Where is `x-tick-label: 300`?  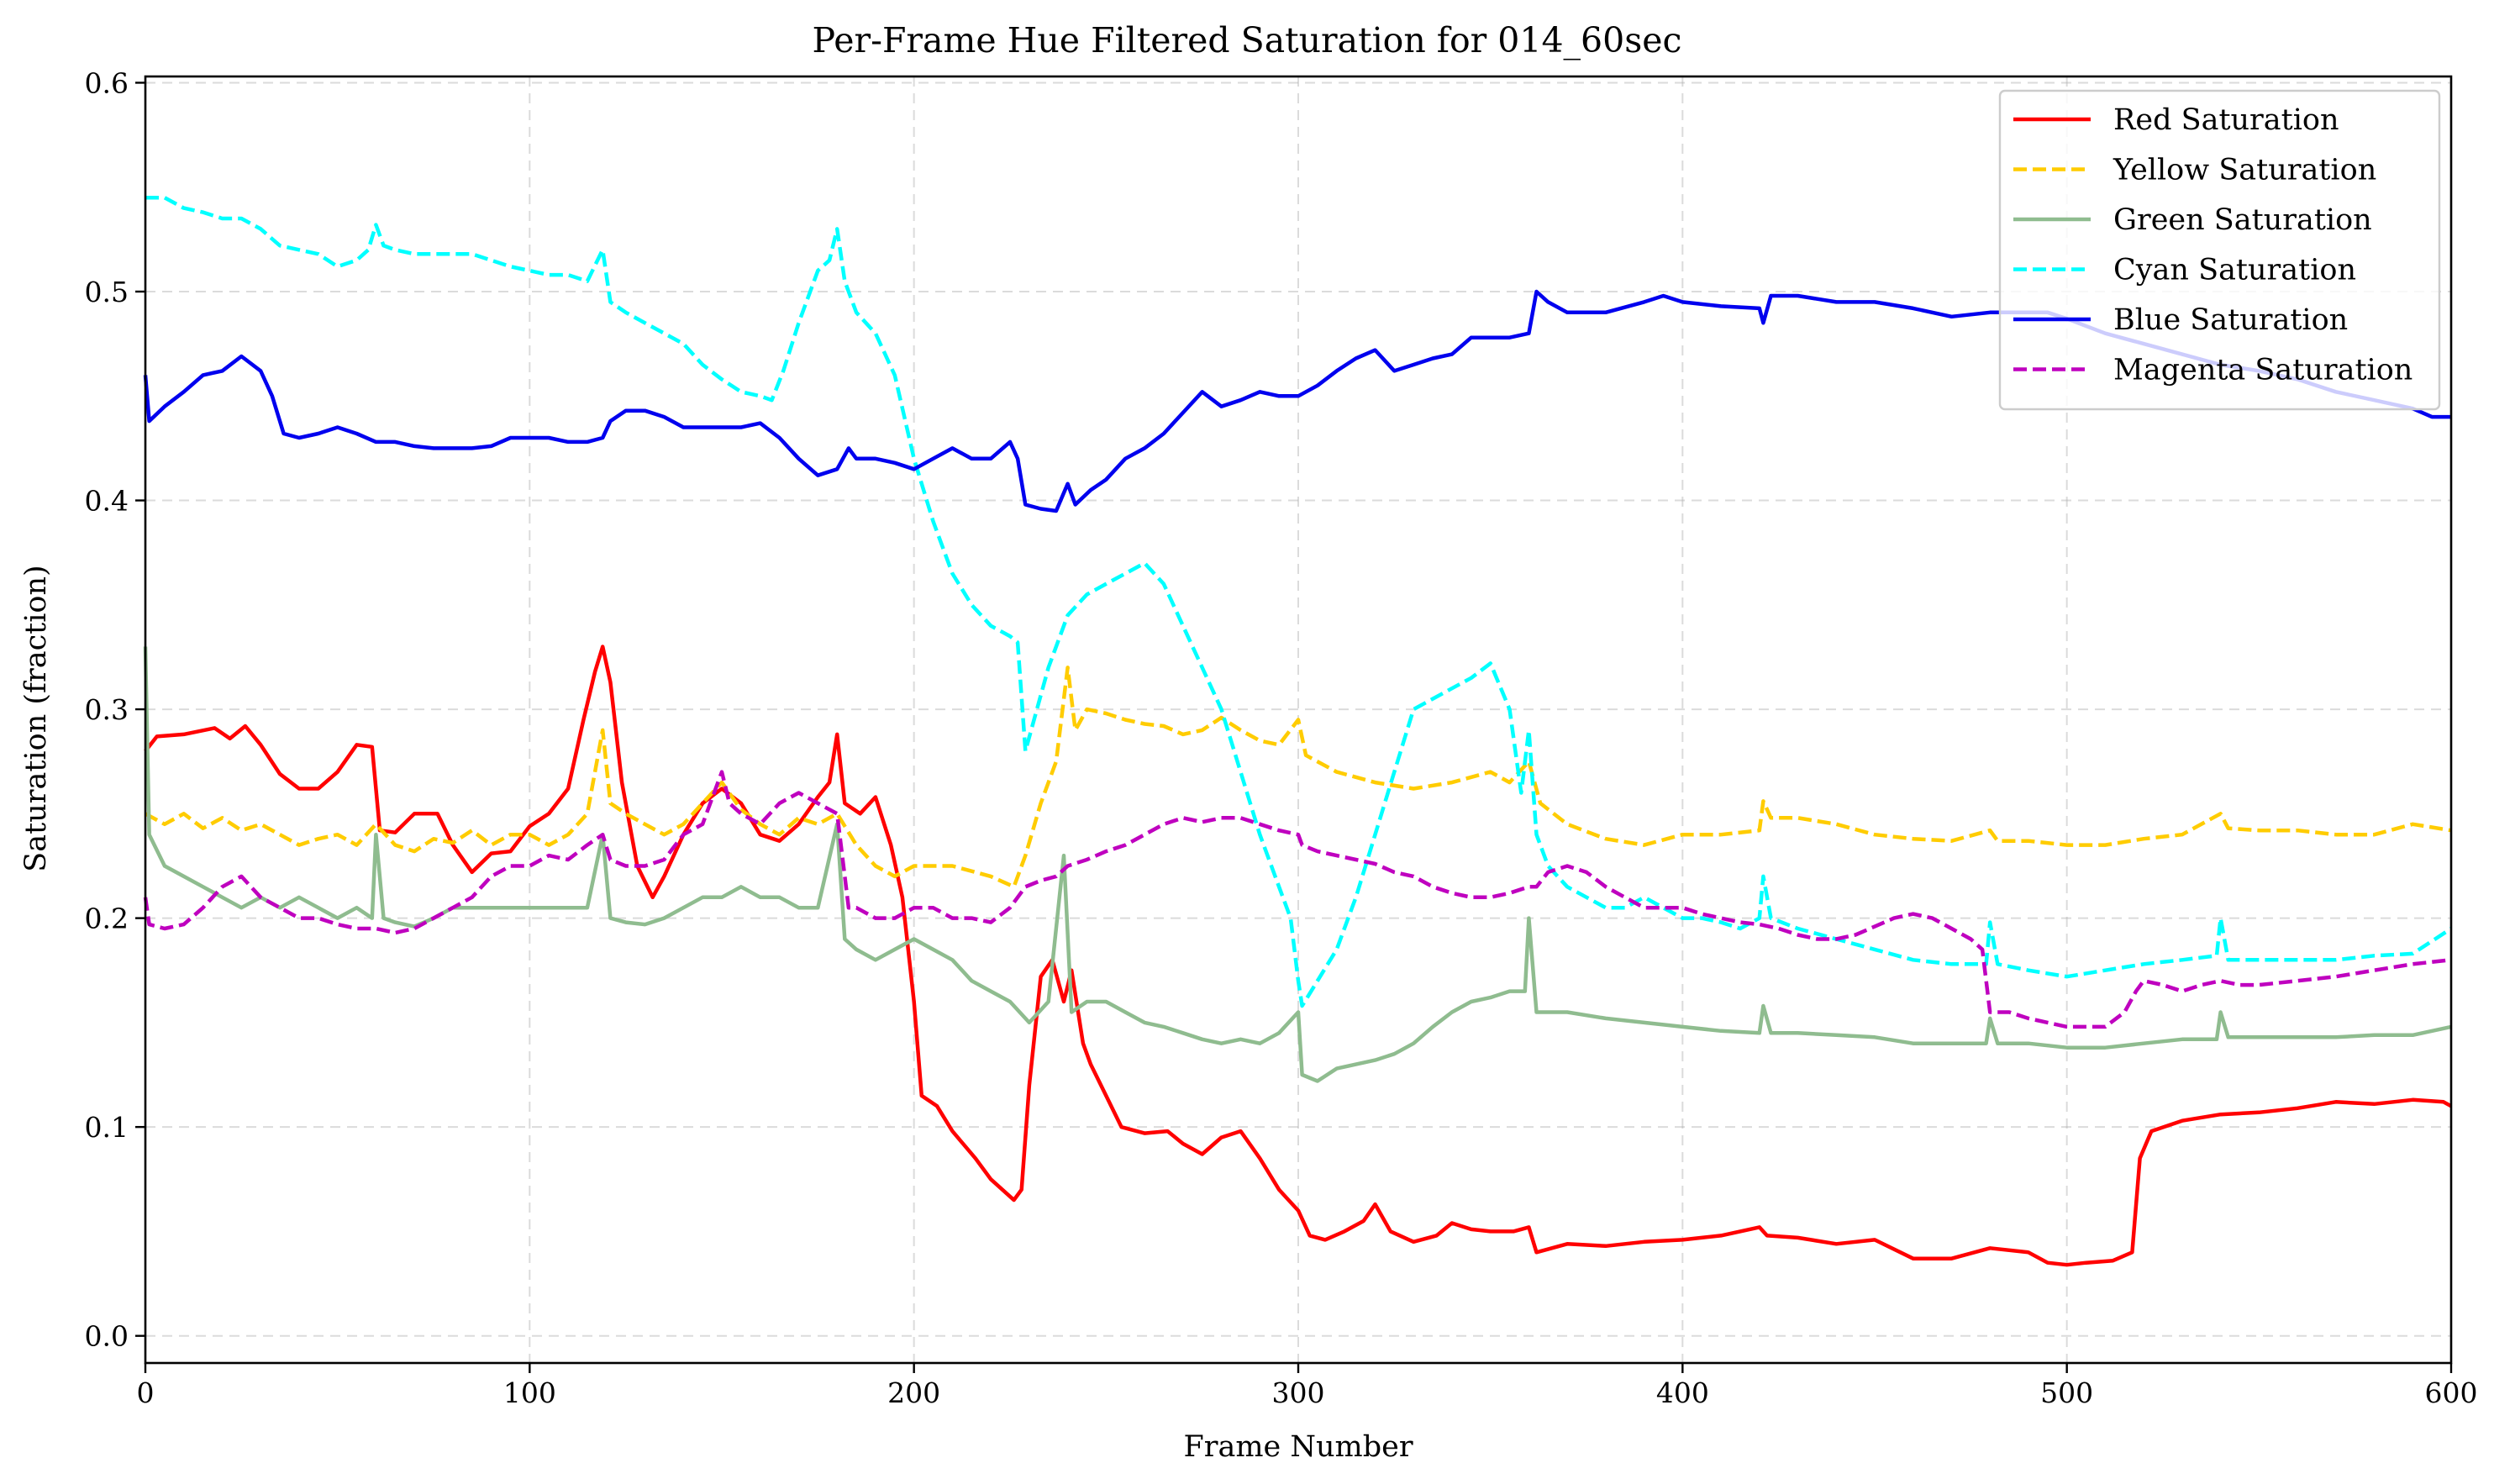
x-tick-label: 300 is located at coordinates (1298, 1393).